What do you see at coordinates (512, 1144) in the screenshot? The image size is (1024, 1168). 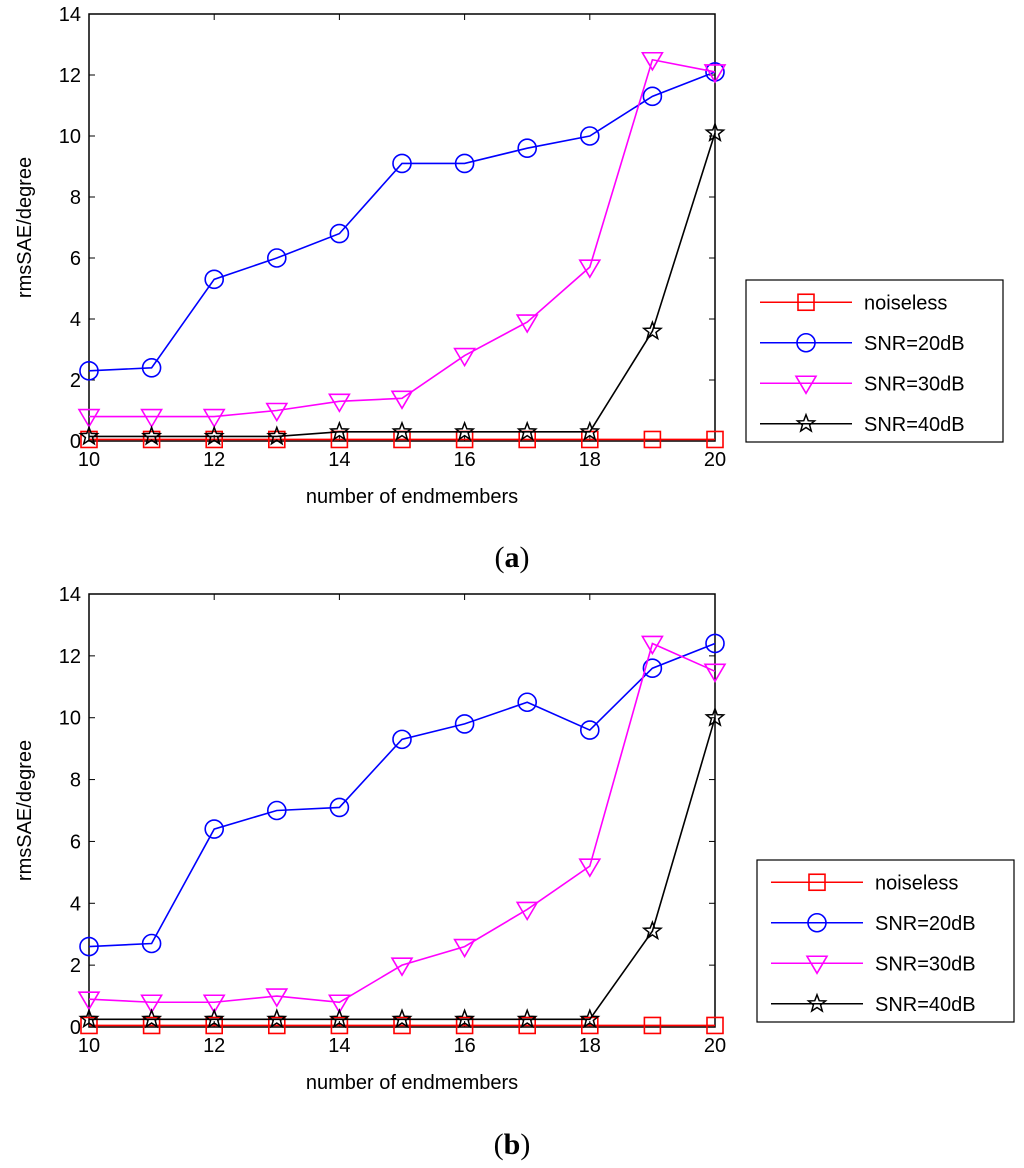 I see `caption-letter: b` at bounding box center [512, 1144].